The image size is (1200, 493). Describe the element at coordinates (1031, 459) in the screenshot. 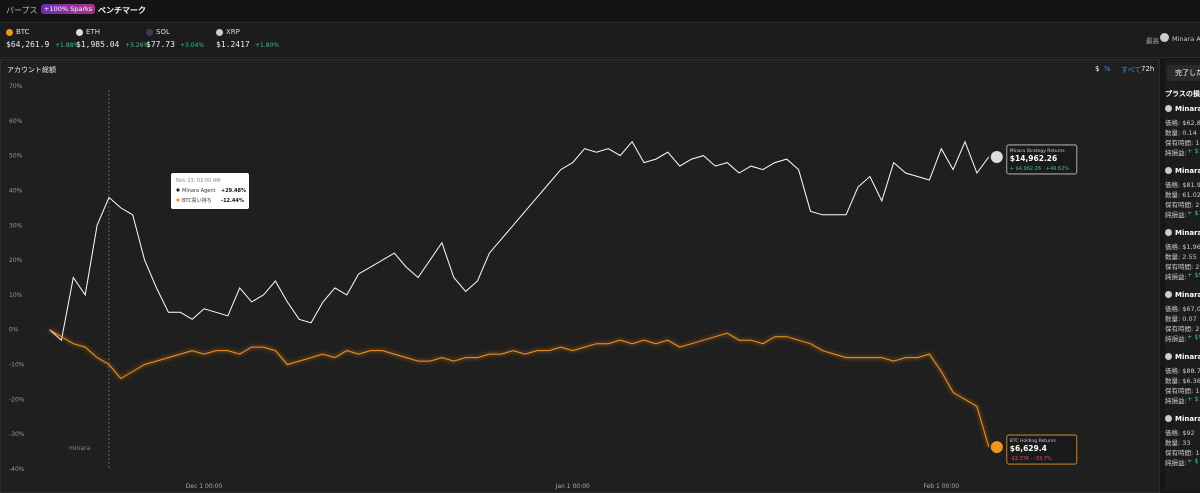

I see `end-label-change: -$3.37K · -33.7%` at that location.